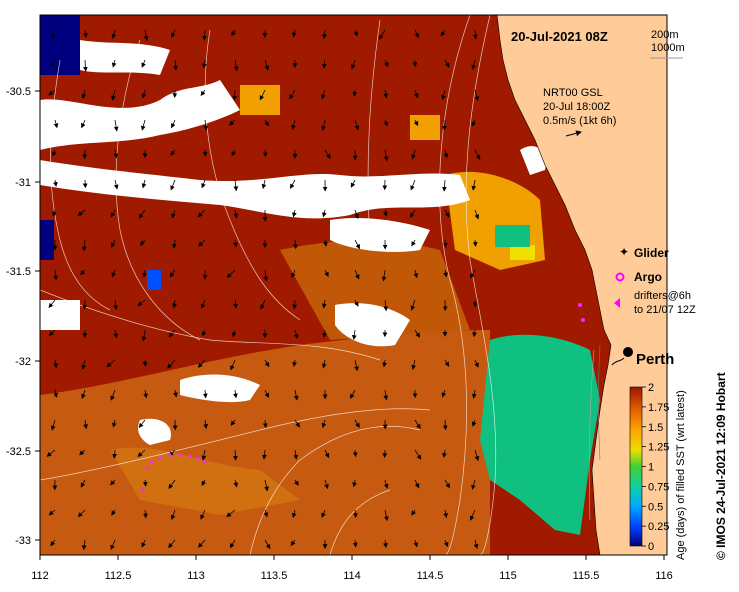 The height and width of the screenshot is (592, 739). I want to click on colorbar-tick-label: 1, so click(651, 468).